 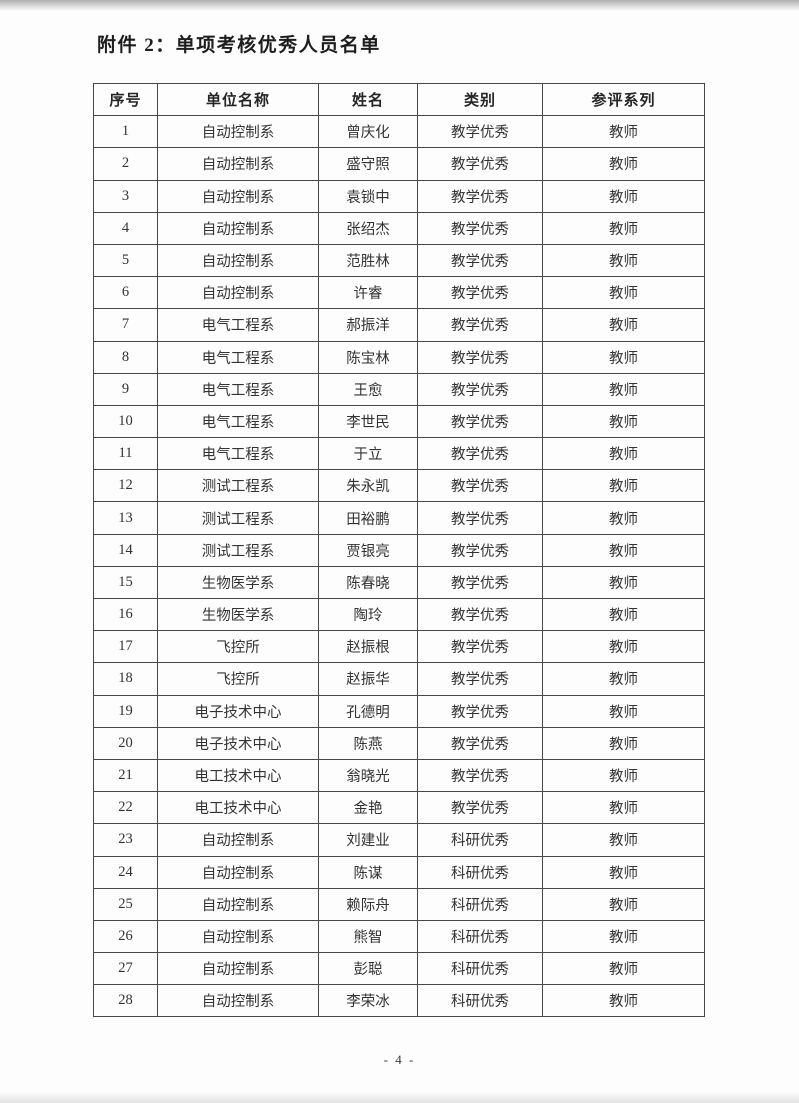 I want to click on cell-name: 陈春晓, so click(x=368, y=582).